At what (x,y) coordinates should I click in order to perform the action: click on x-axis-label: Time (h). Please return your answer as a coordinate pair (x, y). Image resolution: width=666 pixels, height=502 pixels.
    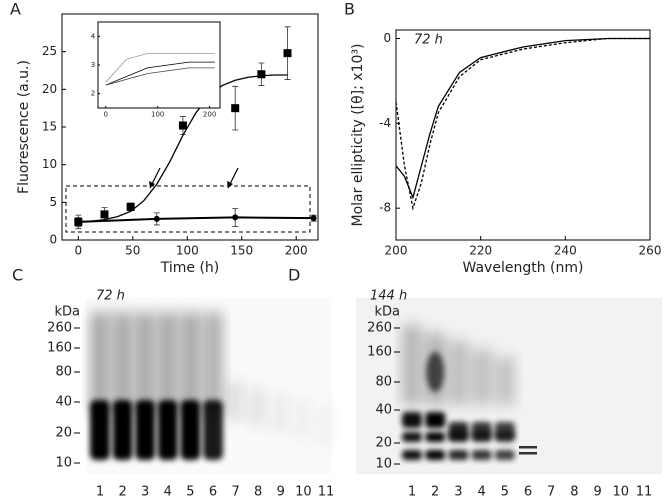
    Looking at the image, I should click on (190, 268).